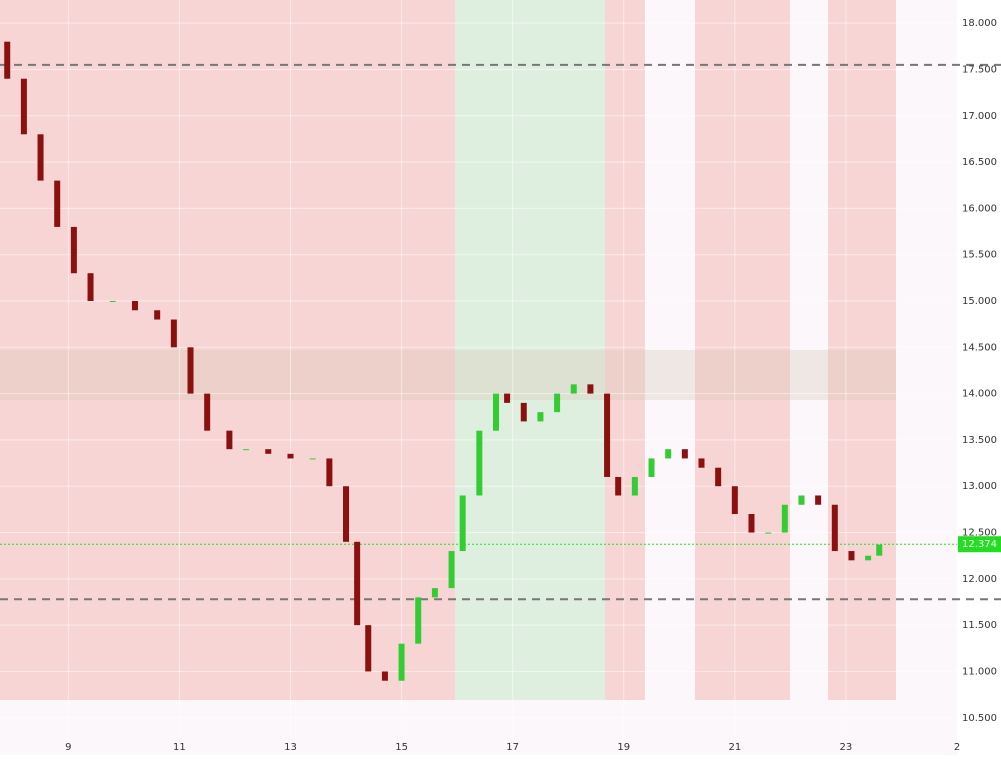 This screenshot has height=759, width=1001. I want to click on x-tick-label: 11, so click(179, 747).